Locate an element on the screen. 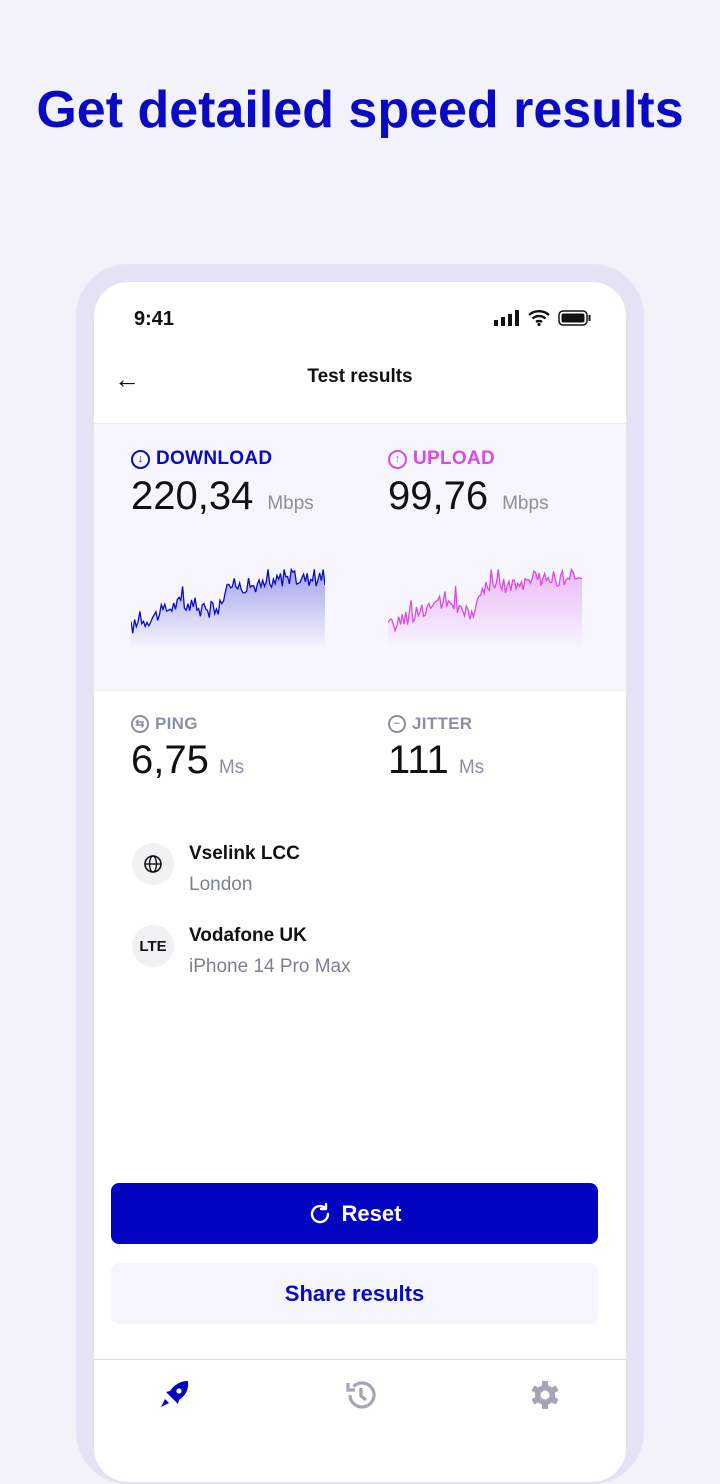 This screenshot has width=720, height=1484. signal-icon is located at coordinates (506, 318).